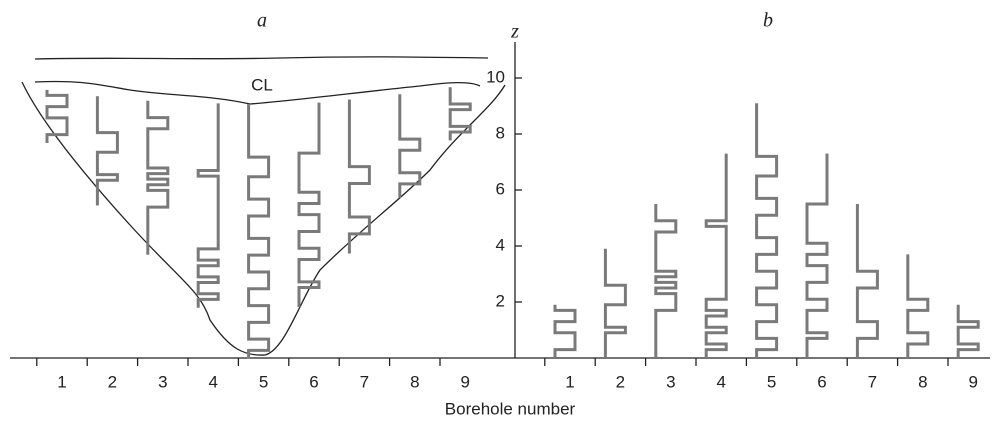 The image size is (993, 424). I want to click on y-tick-label: 4, so click(500, 244).